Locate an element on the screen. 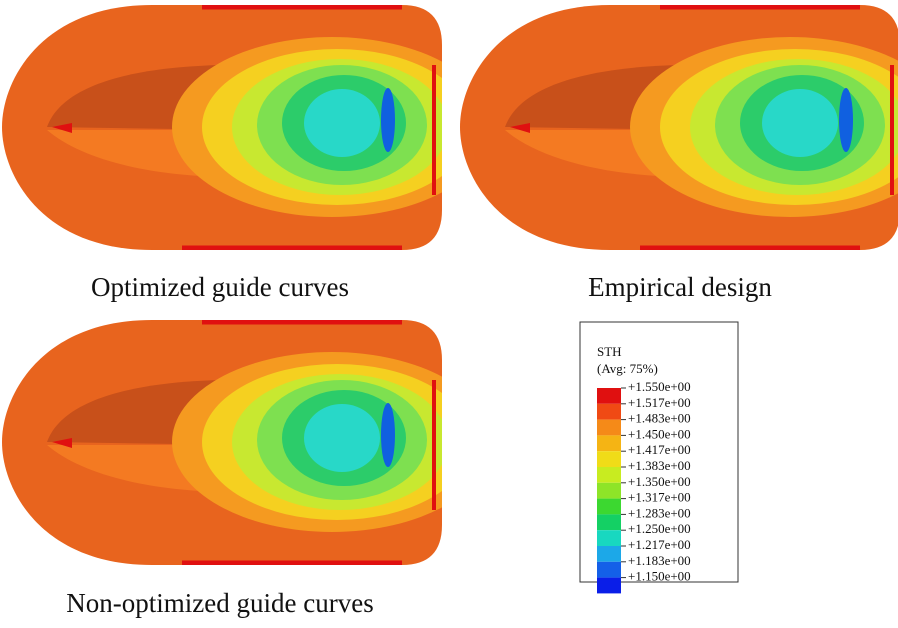 This screenshot has width=898, height=628. legend-label: +1.183e+00 is located at coordinates (659, 560).